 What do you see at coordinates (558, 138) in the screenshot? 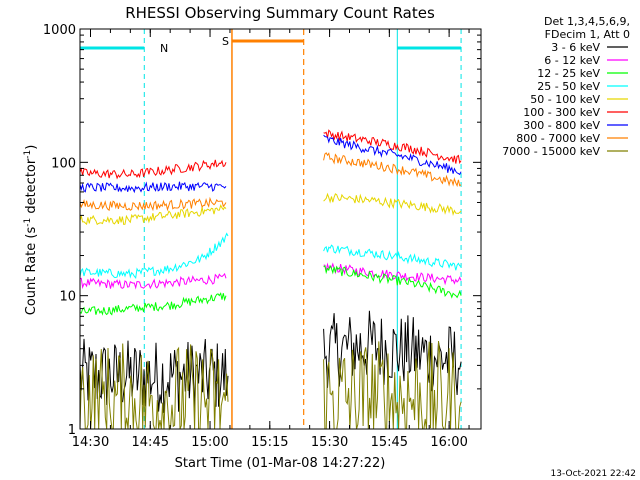
I see `legend-label: 800 - 7000 keV` at bounding box center [558, 138].